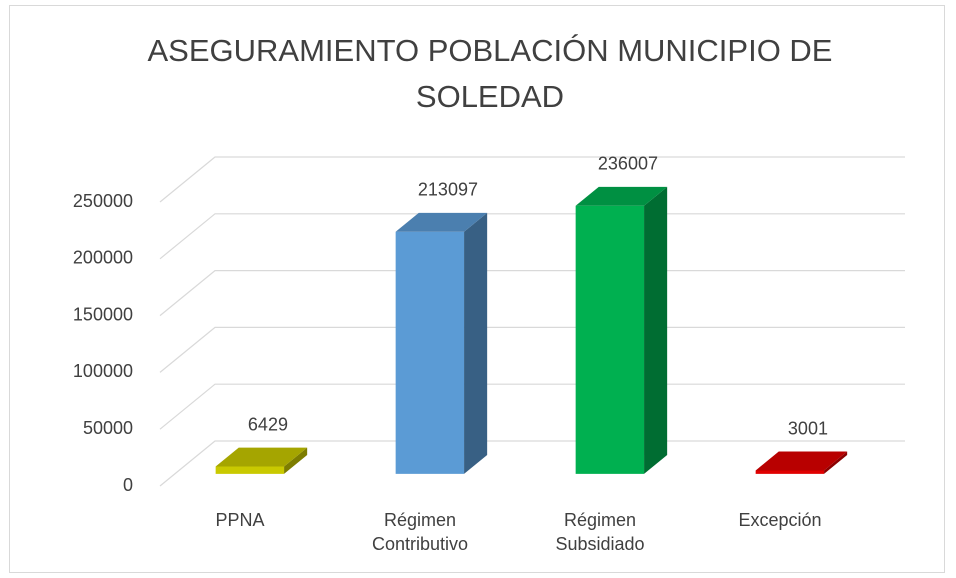 This screenshot has height=578, width=956. I want to click on value-label: 3001, so click(808, 428).